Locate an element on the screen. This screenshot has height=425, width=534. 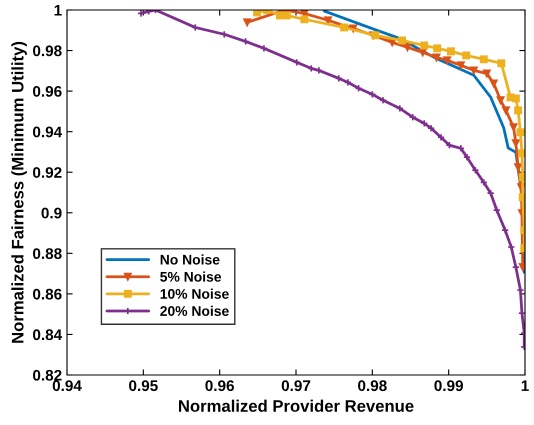
y-axis-title: Normalized Fairness (Minimum Utility) is located at coordinates (19, 192).